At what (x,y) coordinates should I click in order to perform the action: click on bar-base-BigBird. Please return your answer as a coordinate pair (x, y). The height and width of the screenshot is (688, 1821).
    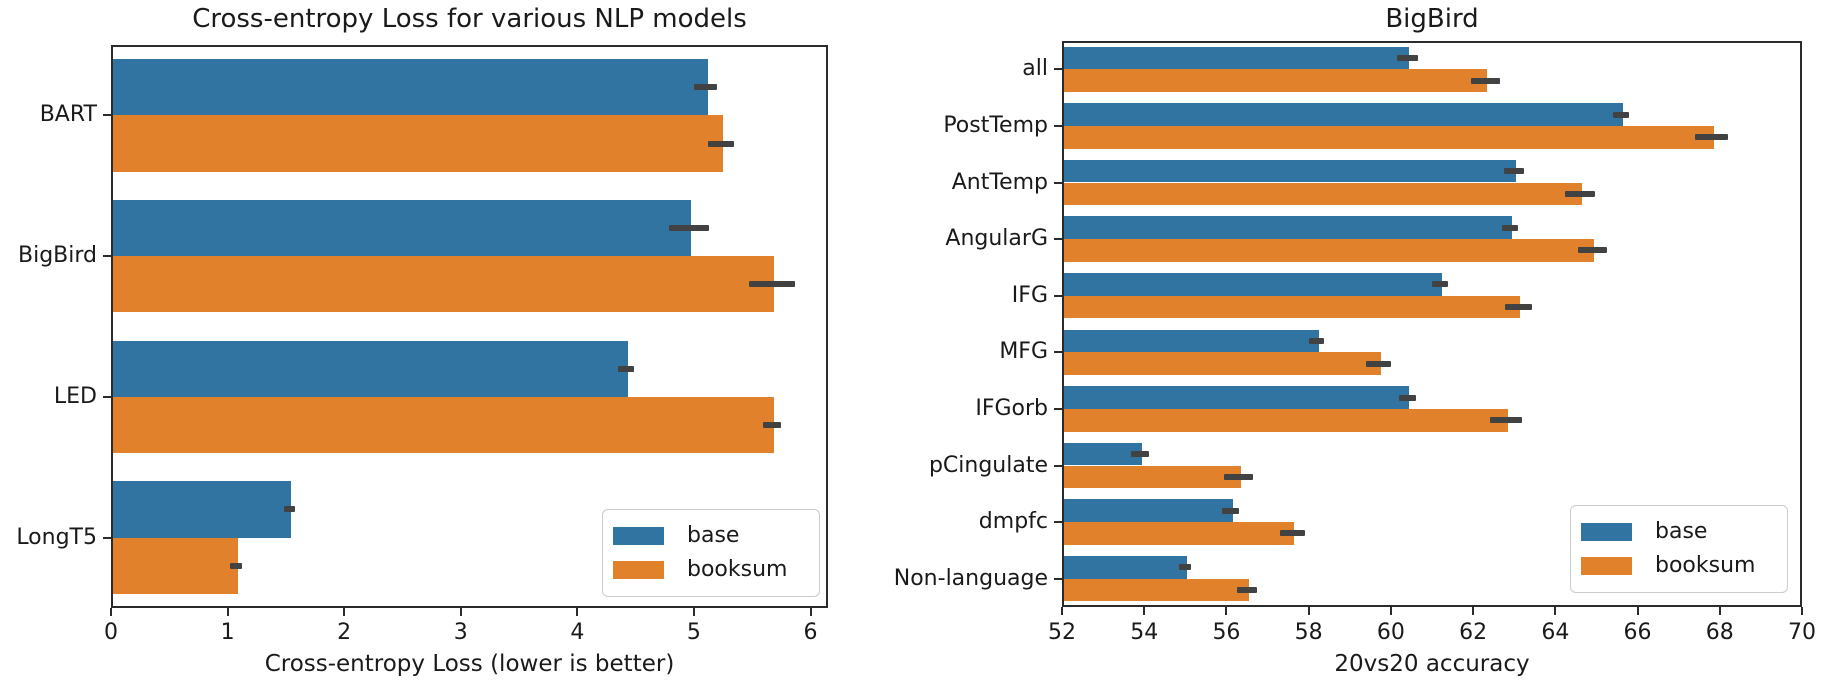
    Looking at the image, I should click on (402, 228).